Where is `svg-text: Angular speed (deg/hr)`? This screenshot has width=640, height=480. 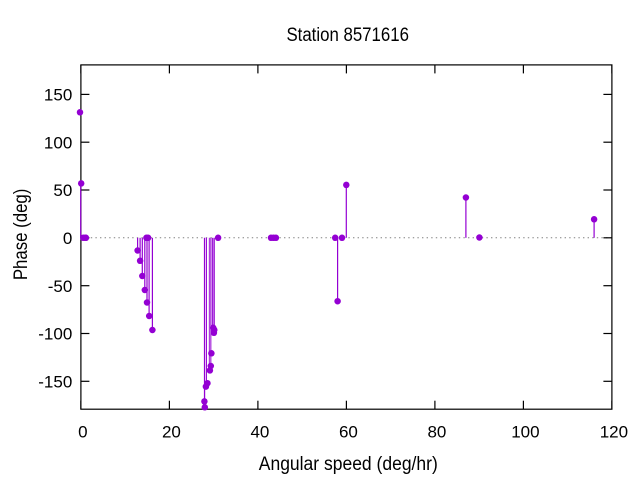
svg-text: Angular speed (deg/hr) is located at coordinates (348, 464).